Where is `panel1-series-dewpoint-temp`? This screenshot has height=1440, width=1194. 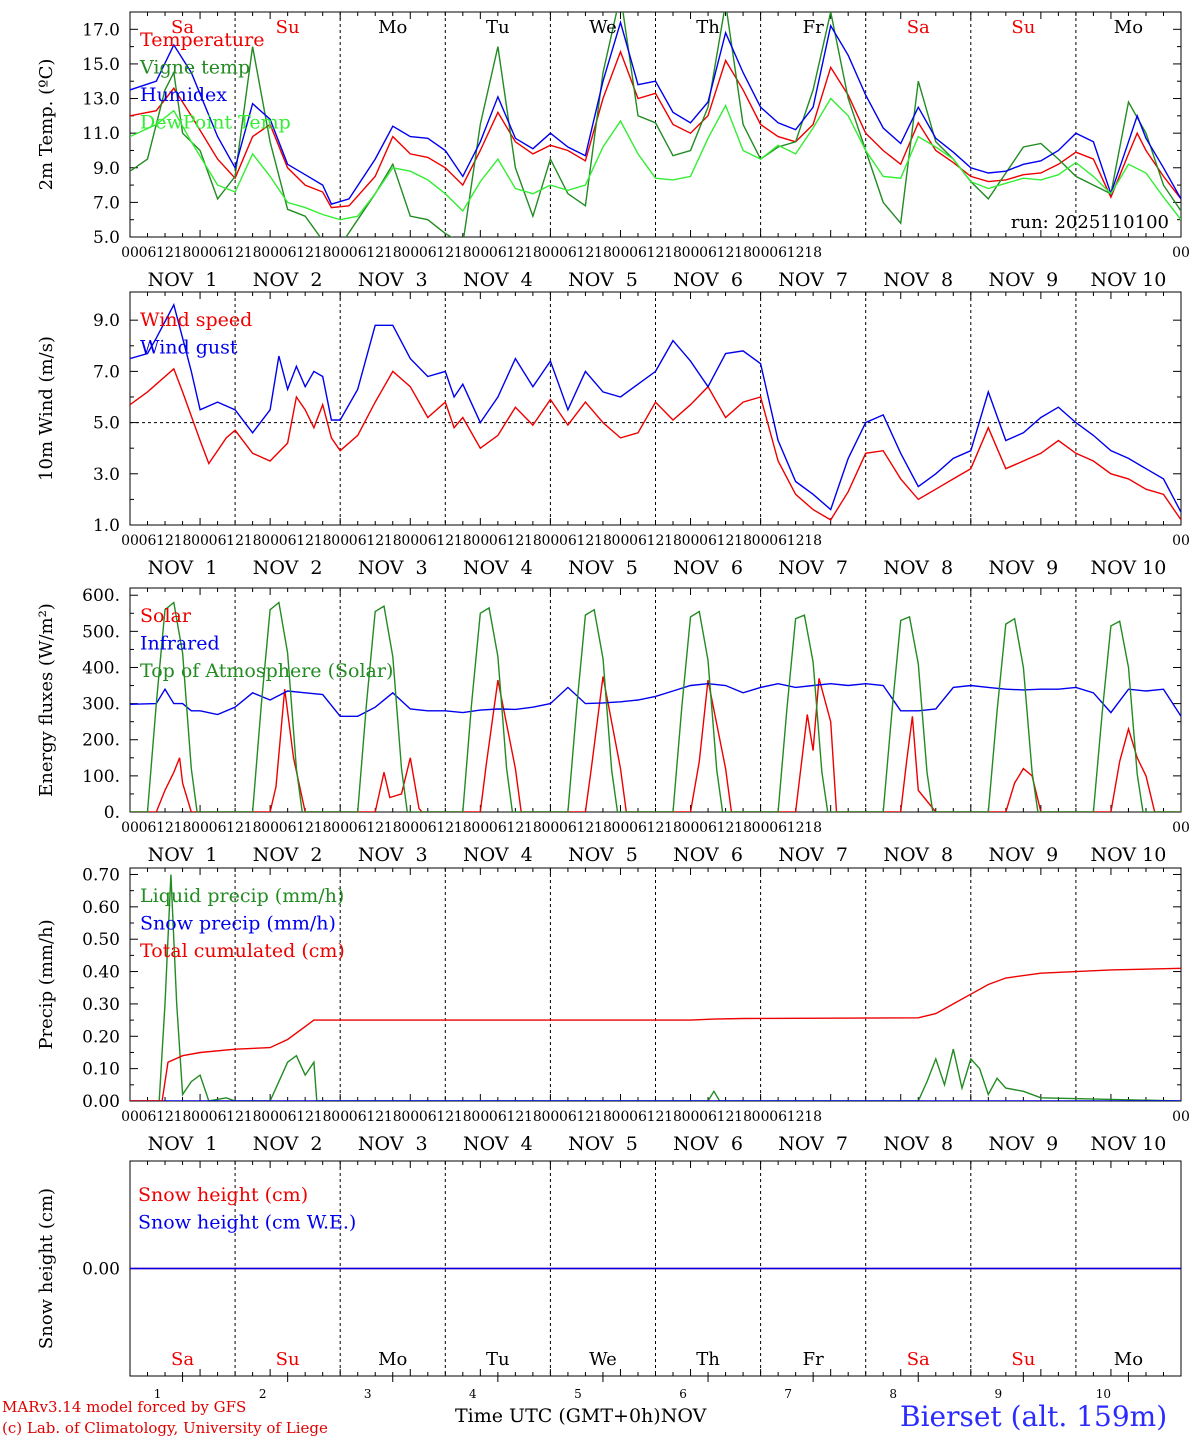
panel1-series-dewpoint-temp is located at coordinates (655, 159).